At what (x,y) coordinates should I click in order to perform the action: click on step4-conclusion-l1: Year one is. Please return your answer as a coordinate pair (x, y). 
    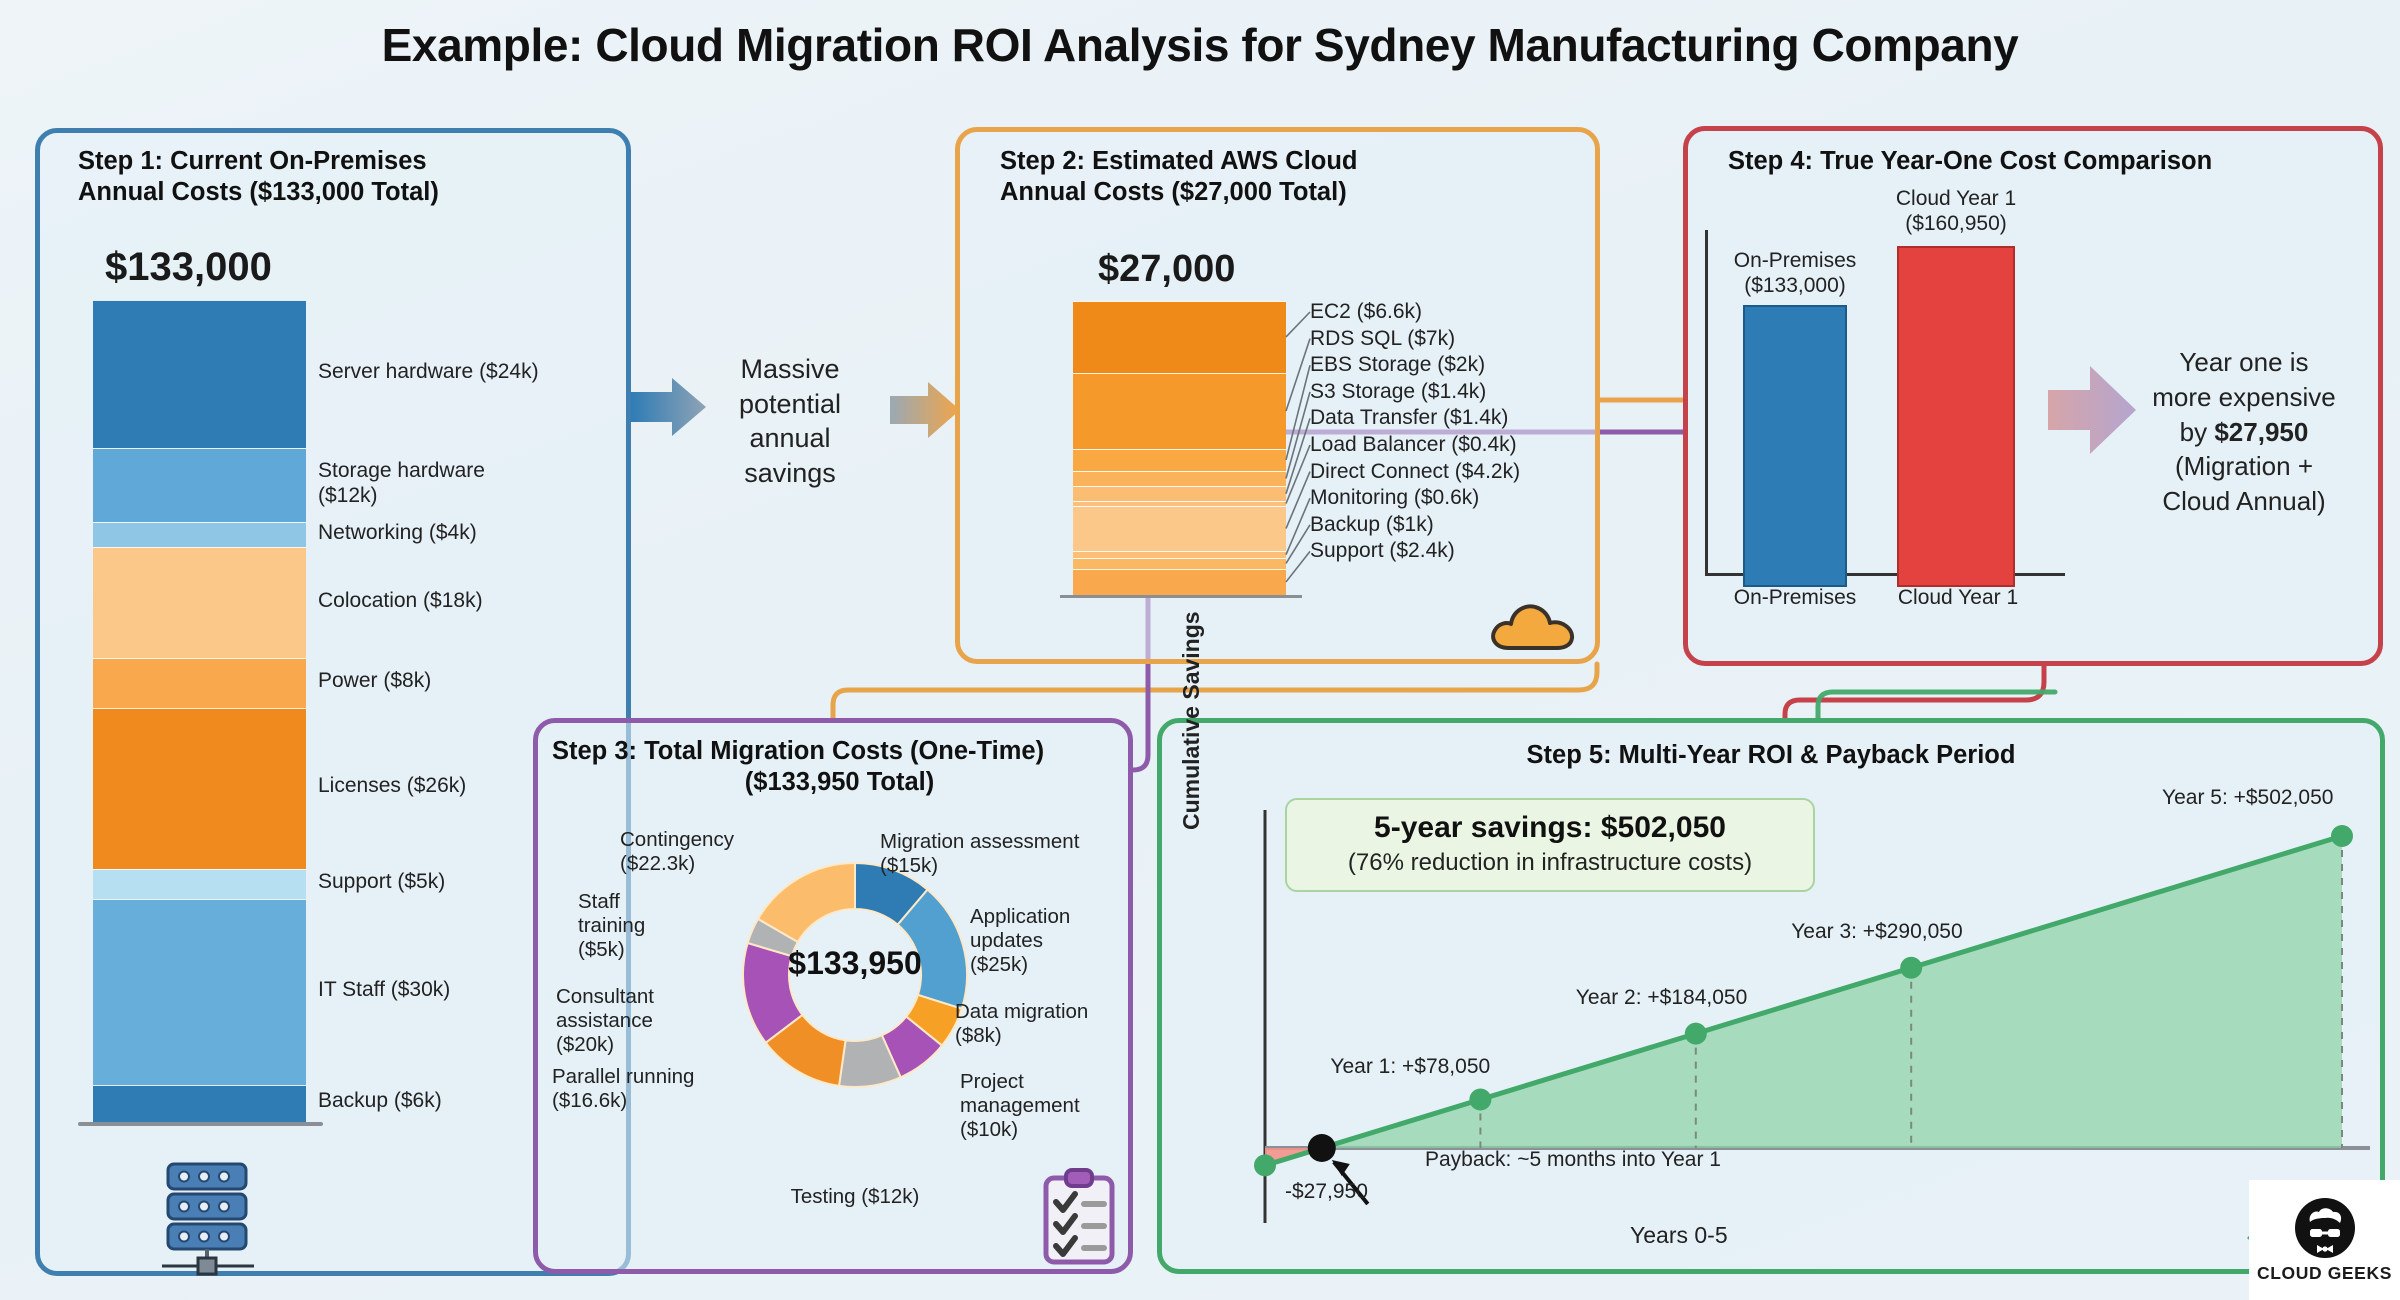
    Looking at the image, I should click on (2244, 362).